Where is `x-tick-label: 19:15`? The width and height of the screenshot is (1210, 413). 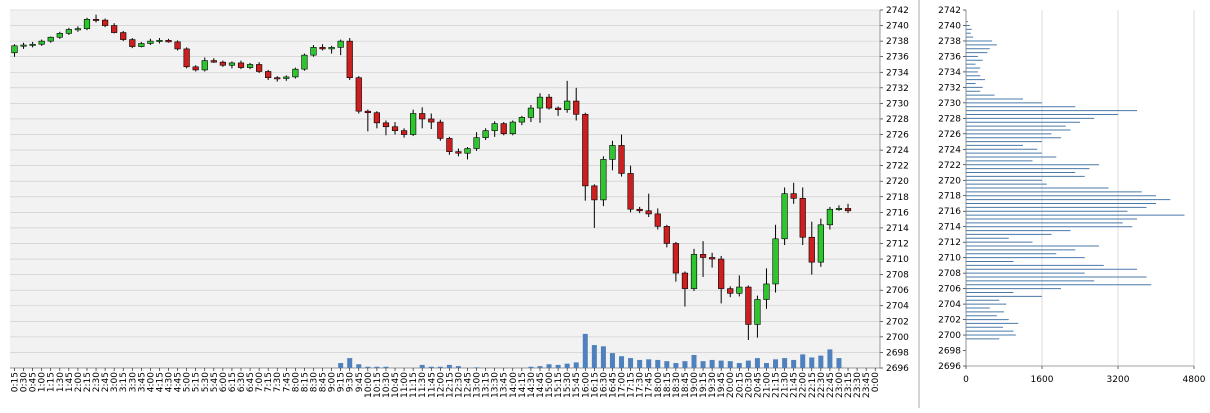 x-tick-label: 19:15 is located at coordinates (704, 385).